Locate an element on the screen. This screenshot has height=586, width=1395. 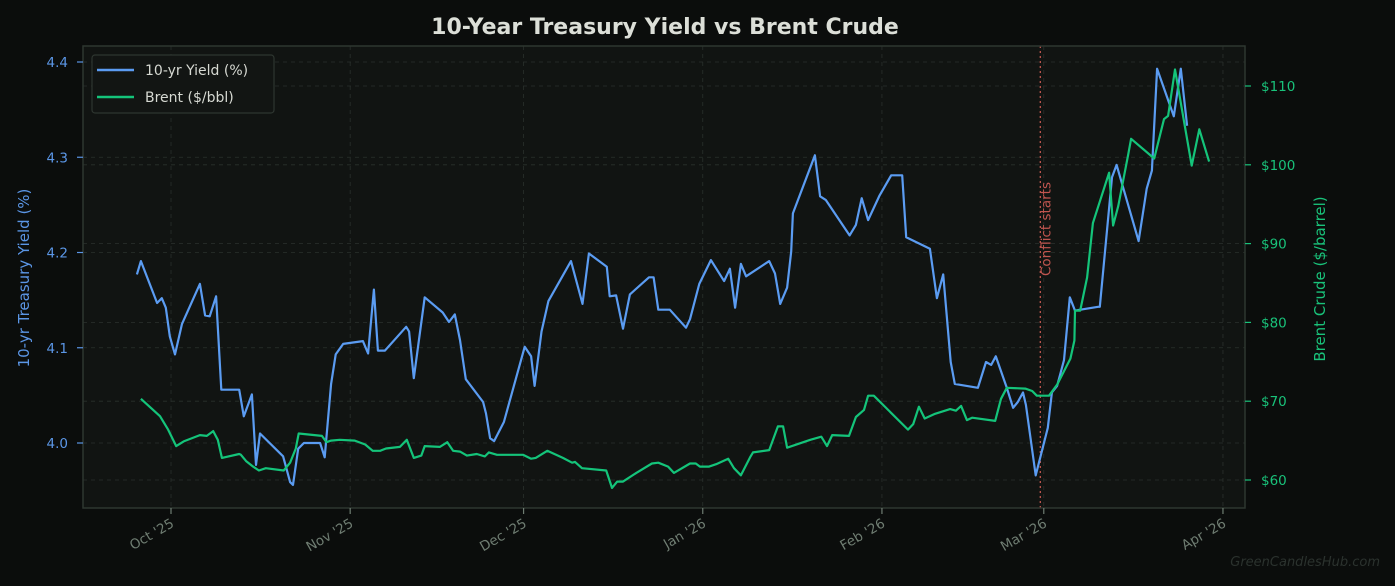
right-tick-label: $100 is located at coordinates (1278, 166).